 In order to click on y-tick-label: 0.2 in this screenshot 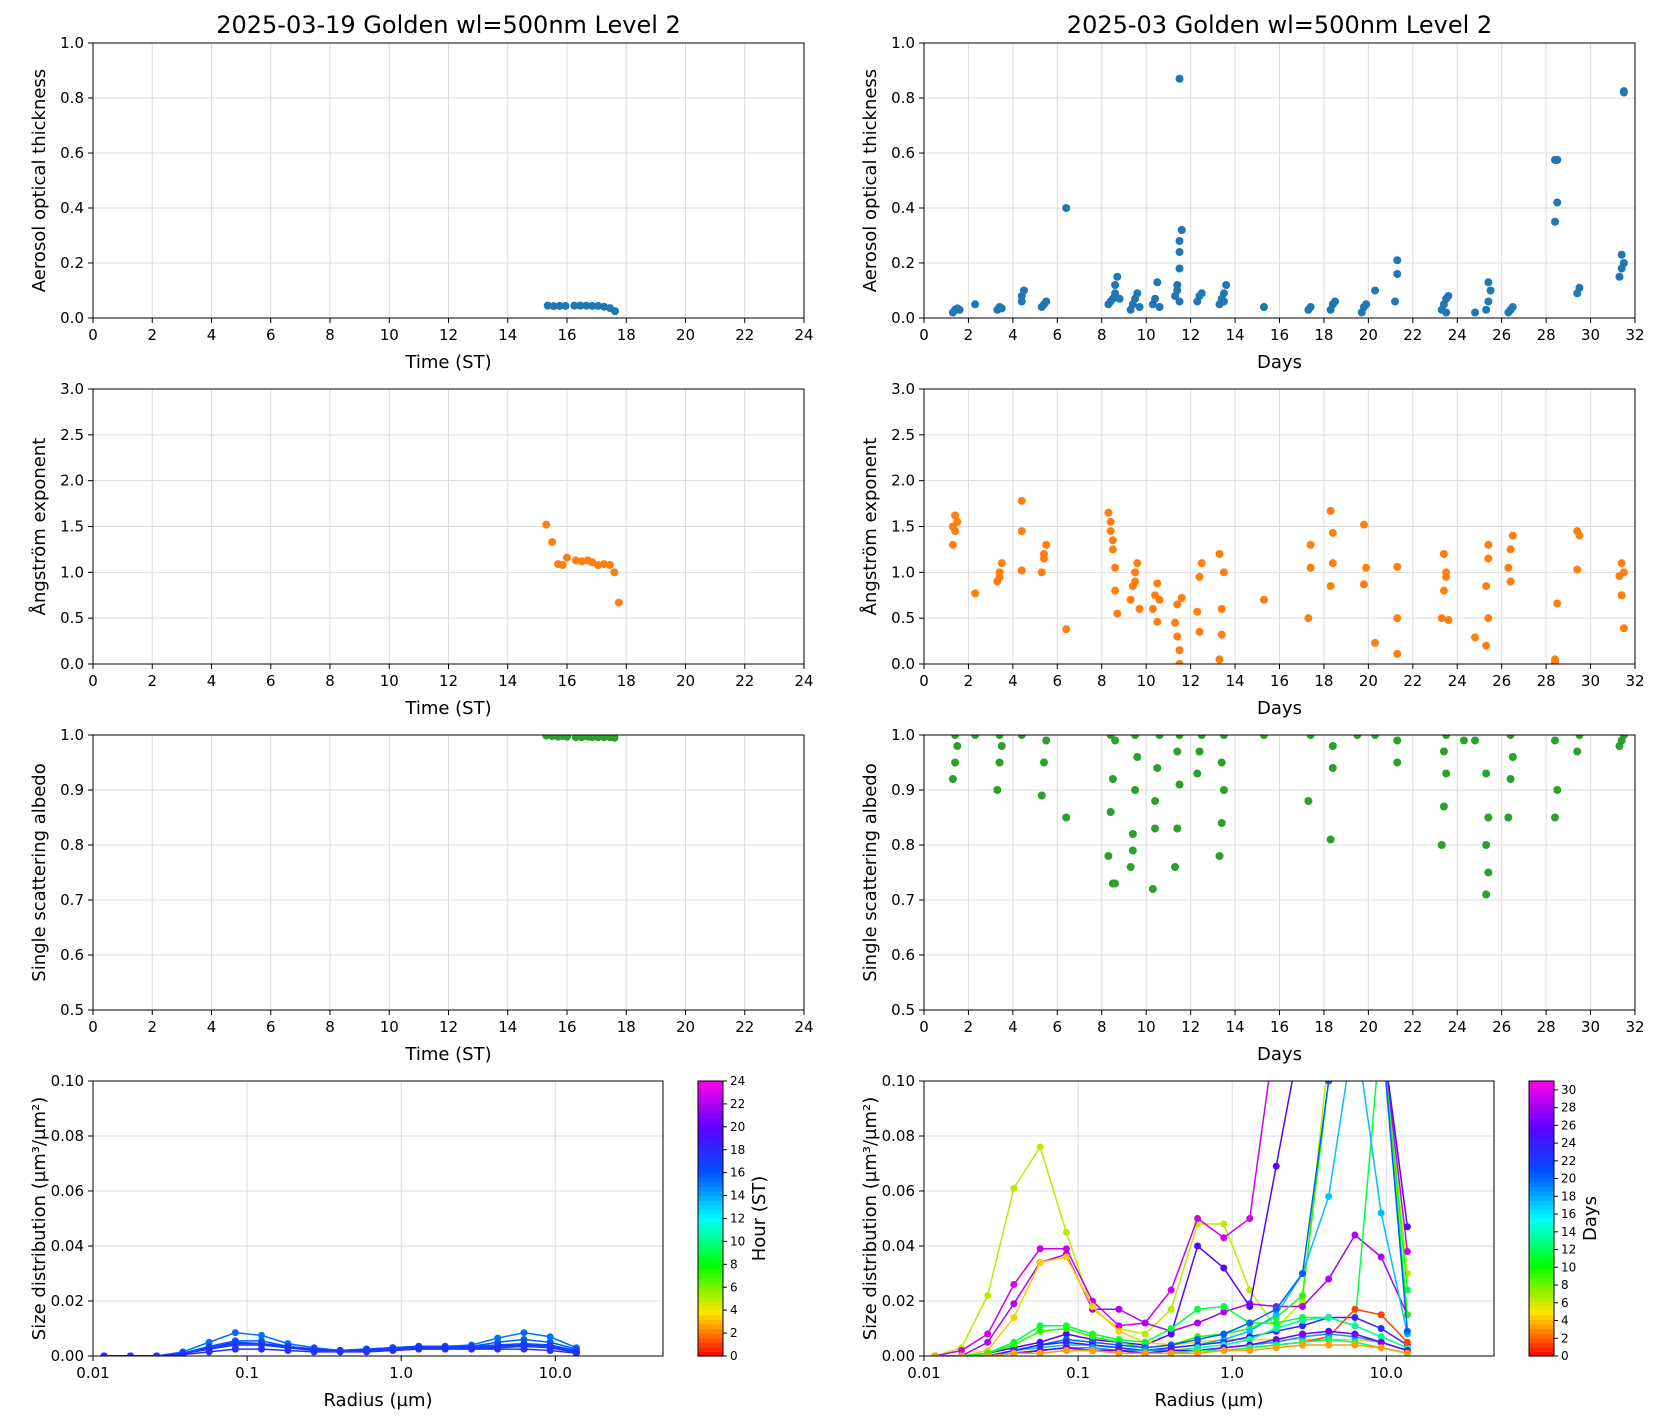, I will do `click(903, 263)`.